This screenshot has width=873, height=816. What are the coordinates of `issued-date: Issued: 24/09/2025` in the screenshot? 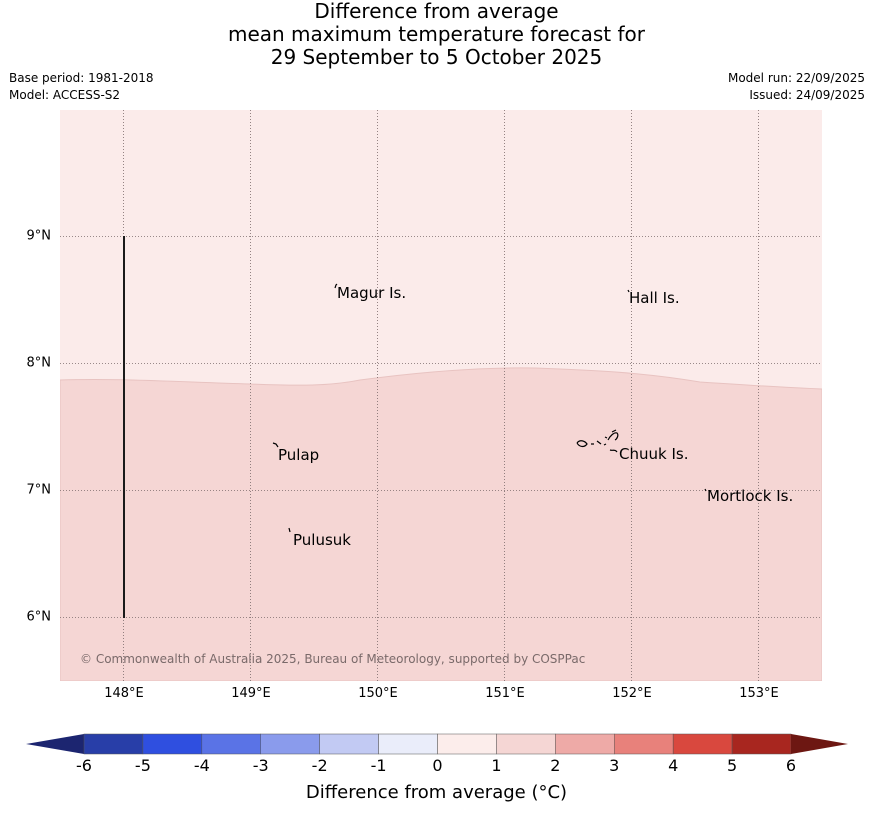 It's located at (807, 95).